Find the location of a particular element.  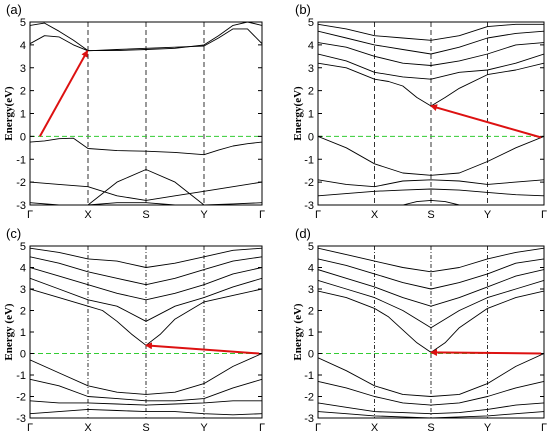

panel-label: (a) is located at coordinates (14, 9).